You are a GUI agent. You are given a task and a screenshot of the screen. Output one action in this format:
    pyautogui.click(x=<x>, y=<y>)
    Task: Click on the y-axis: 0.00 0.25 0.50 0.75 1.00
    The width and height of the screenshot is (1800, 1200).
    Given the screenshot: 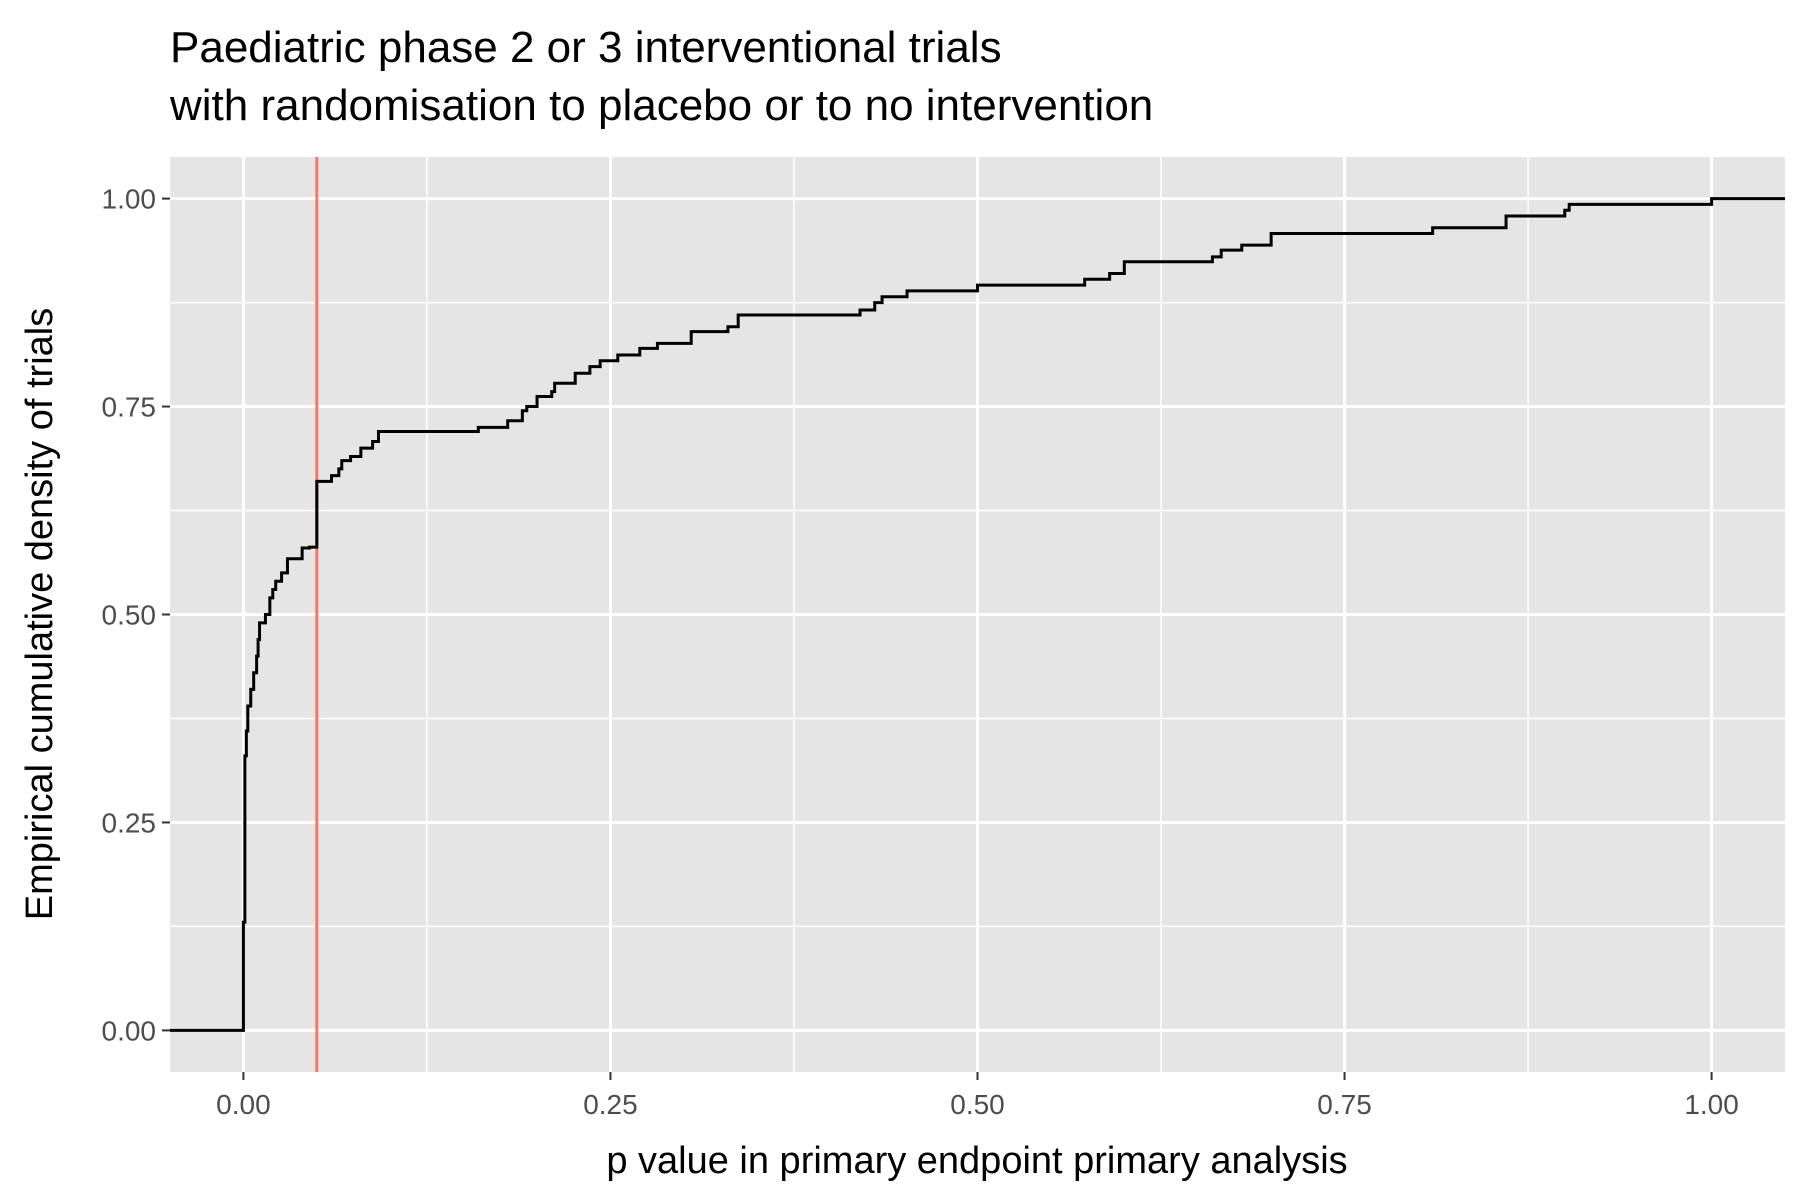 What is the action you would take?
    pyautogui.click(x=136, y=615)
    